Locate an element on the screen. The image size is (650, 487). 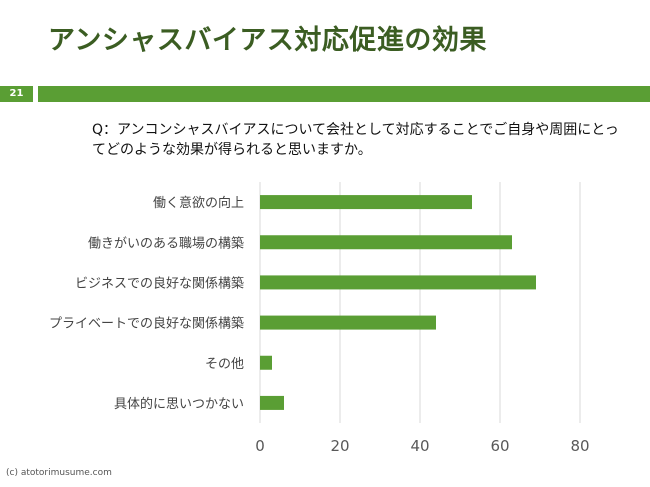
x-tick-label: 80 is located at coordinates (579, 446).